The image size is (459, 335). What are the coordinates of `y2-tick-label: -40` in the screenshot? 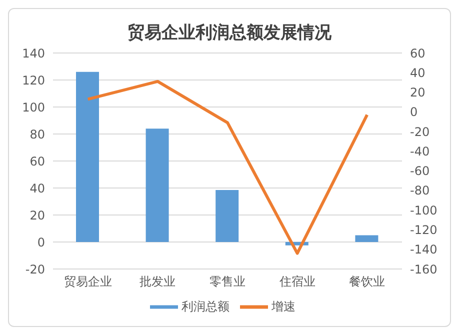 It's located at (420, 151).